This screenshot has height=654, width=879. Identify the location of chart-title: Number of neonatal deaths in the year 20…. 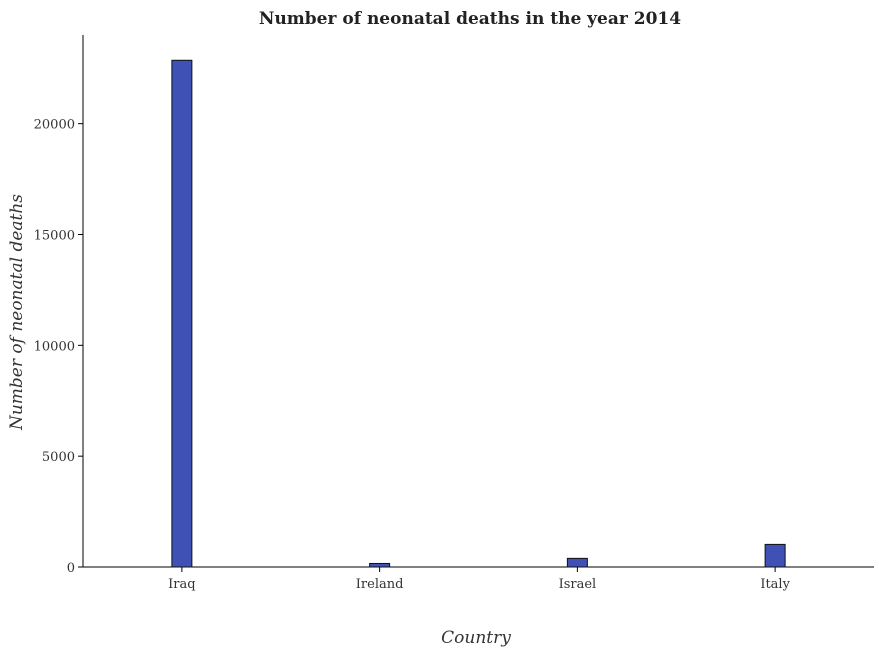
(470, 19).